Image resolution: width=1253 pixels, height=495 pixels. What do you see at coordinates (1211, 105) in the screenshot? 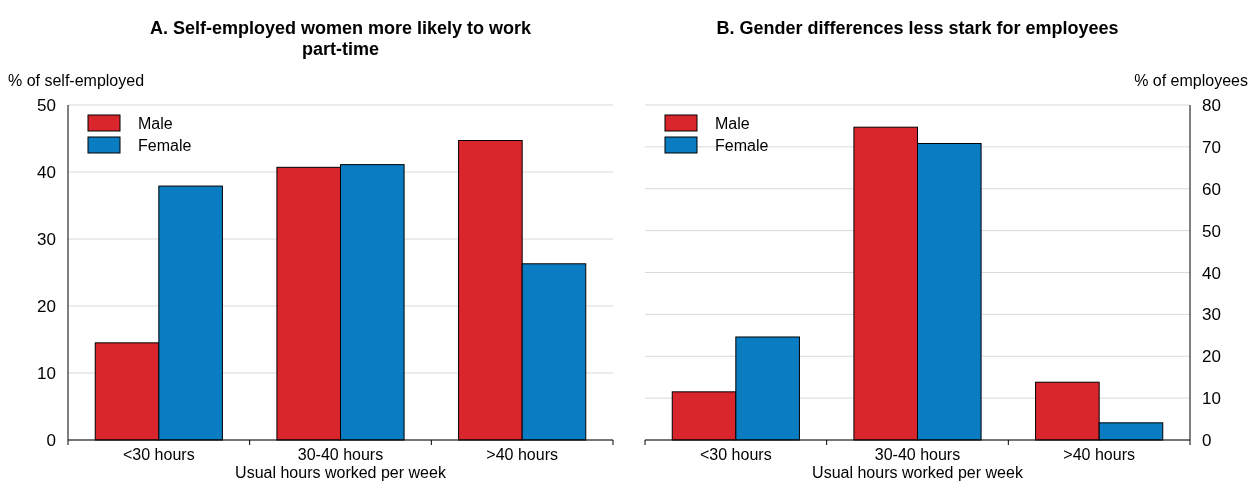
I see `y-tick-label: 80` at bounding box center [1211, 105].